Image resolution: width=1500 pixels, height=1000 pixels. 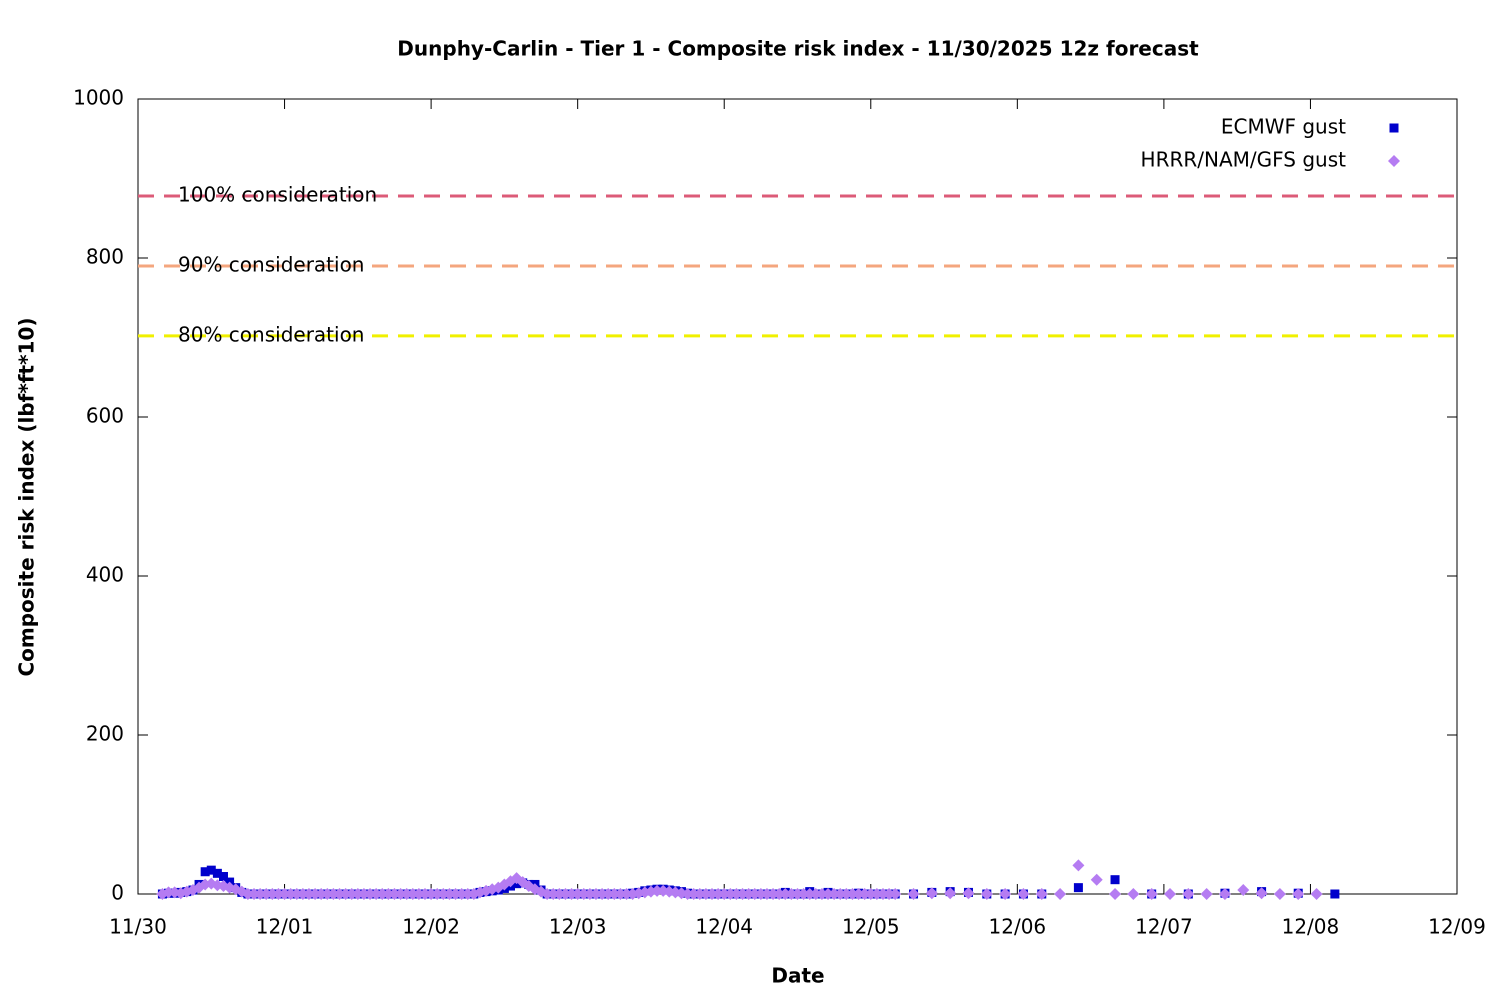 What do you see at coordinates (431, 927) in the screenshot?
I see `x-tick-label: 12/02` at bounding box center [431, 927].